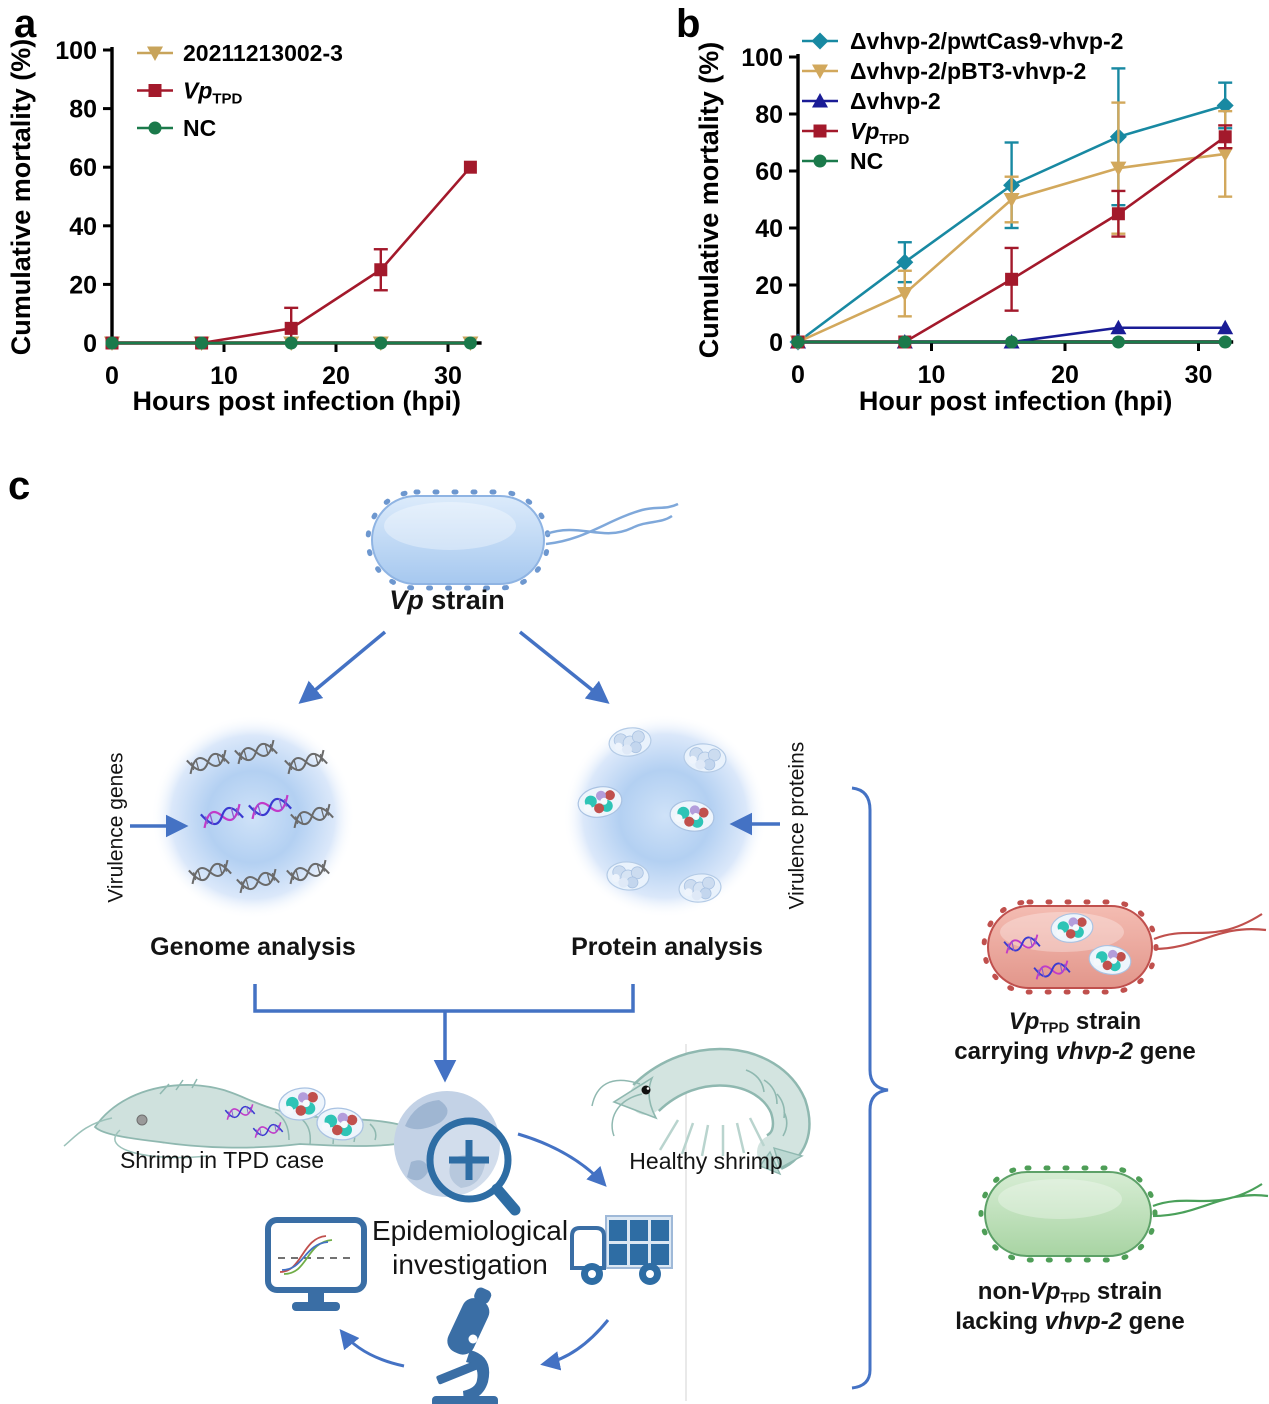 This screenshot has height=1404, width=1269. I want to click on genome-analysis-label: Genome analysis, so click(253, 947).